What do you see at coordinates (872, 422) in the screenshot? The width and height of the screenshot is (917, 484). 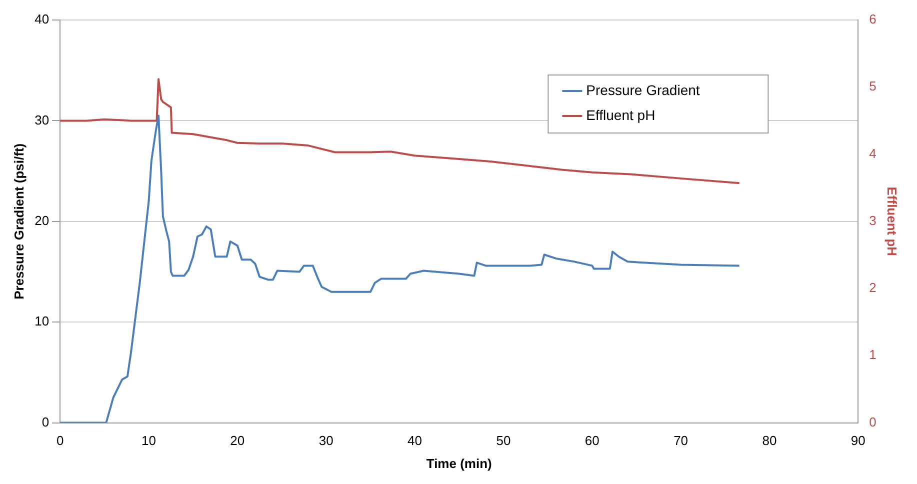 I see `y2-tick-label: 0` at bounding box center [872, 422].